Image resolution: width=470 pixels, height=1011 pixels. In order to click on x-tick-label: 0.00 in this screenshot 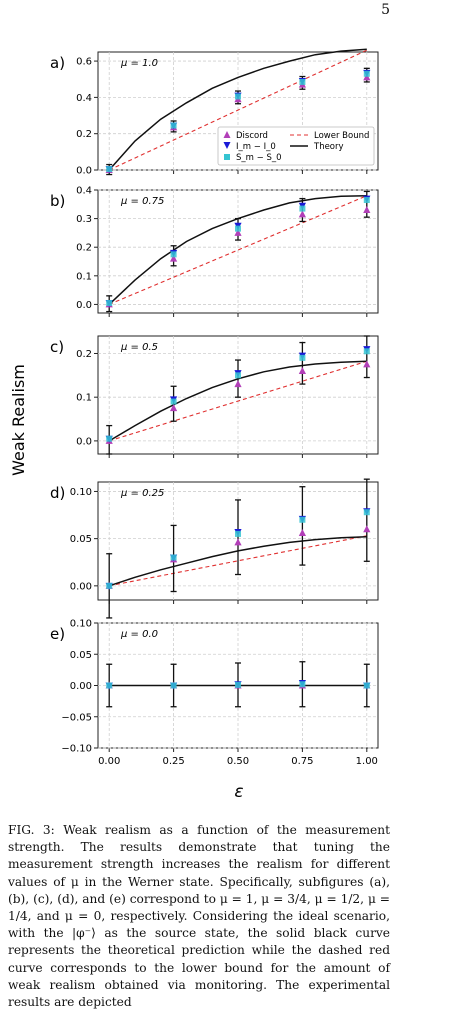, I will do `click(109, 761)`.